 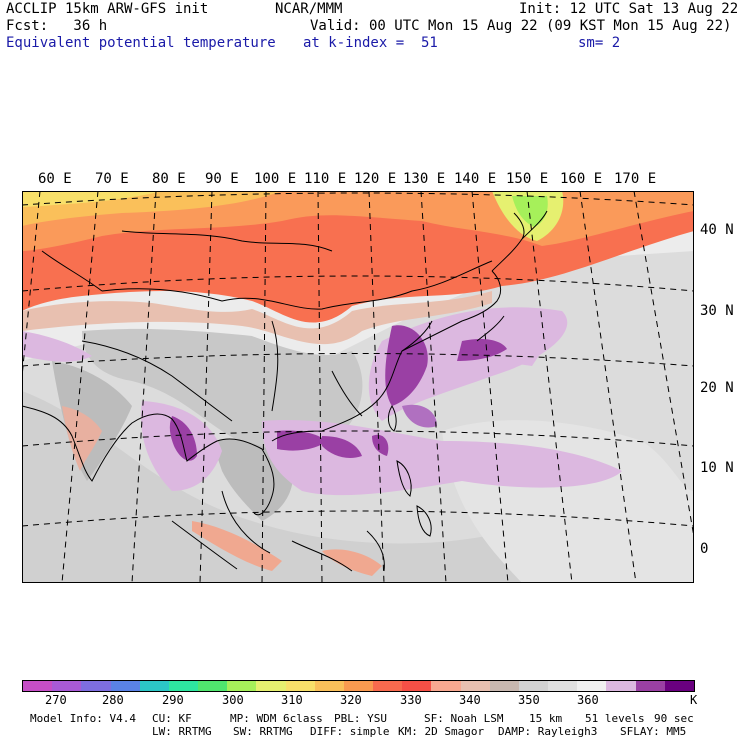 I want to click on lon-label: 150 E, so click(x=527, y=179).